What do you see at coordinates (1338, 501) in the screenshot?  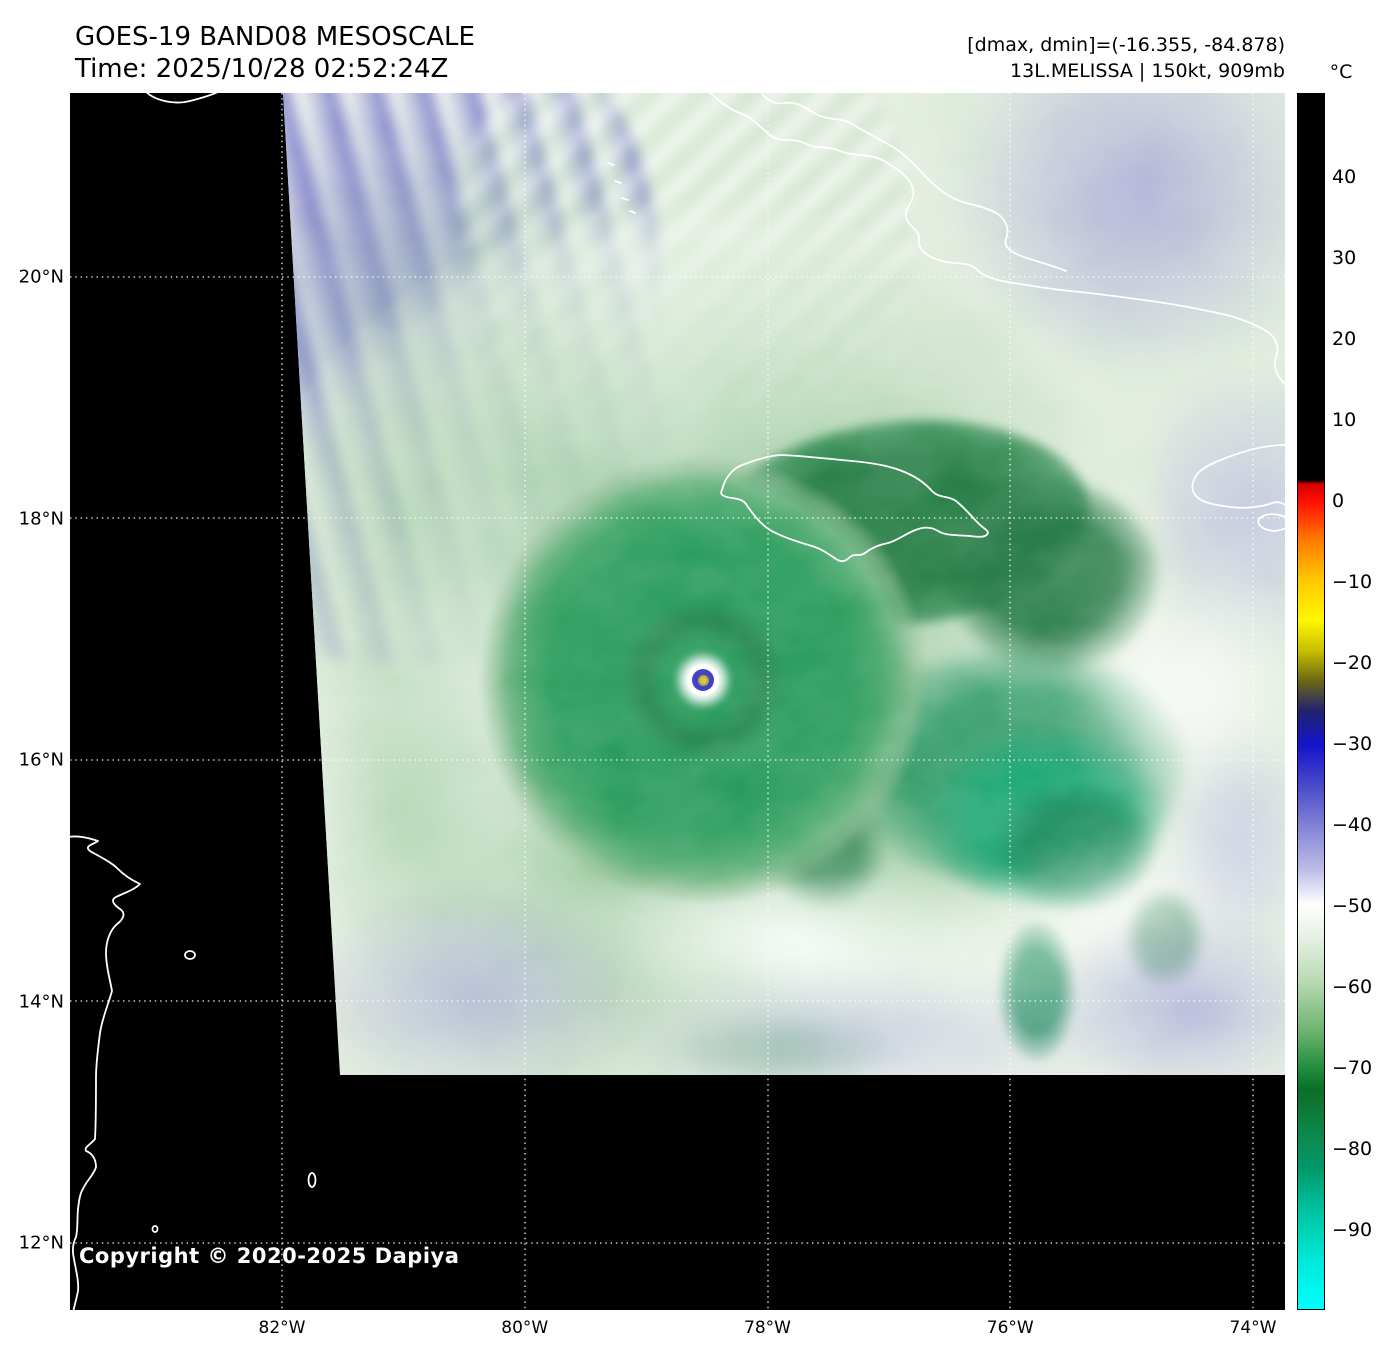 I see `colorbar-tick-label: 0` at bounding box center [1338, 501].